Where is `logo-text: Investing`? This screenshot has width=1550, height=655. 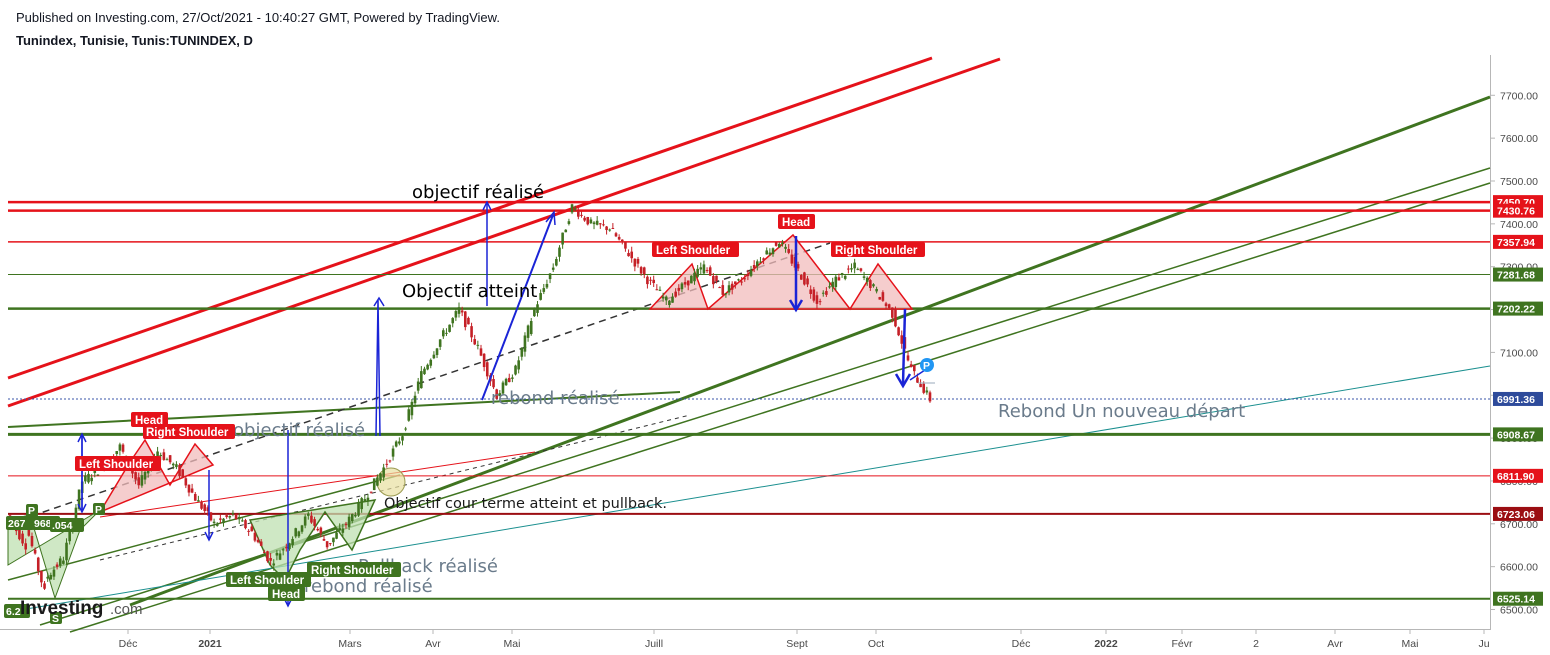 logo-text: Investing is located at coordinates (61, 608).